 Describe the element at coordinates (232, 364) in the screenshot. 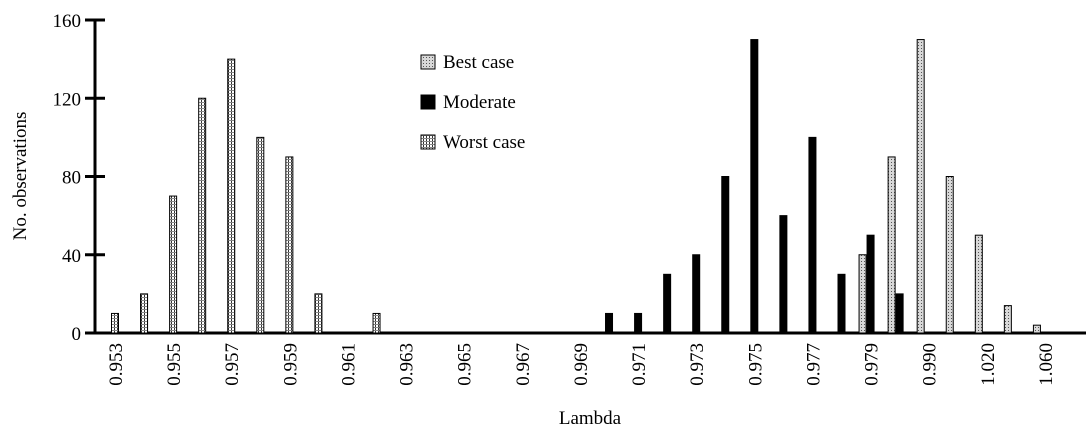

I see `x-tick-label: 0.957` at that location.